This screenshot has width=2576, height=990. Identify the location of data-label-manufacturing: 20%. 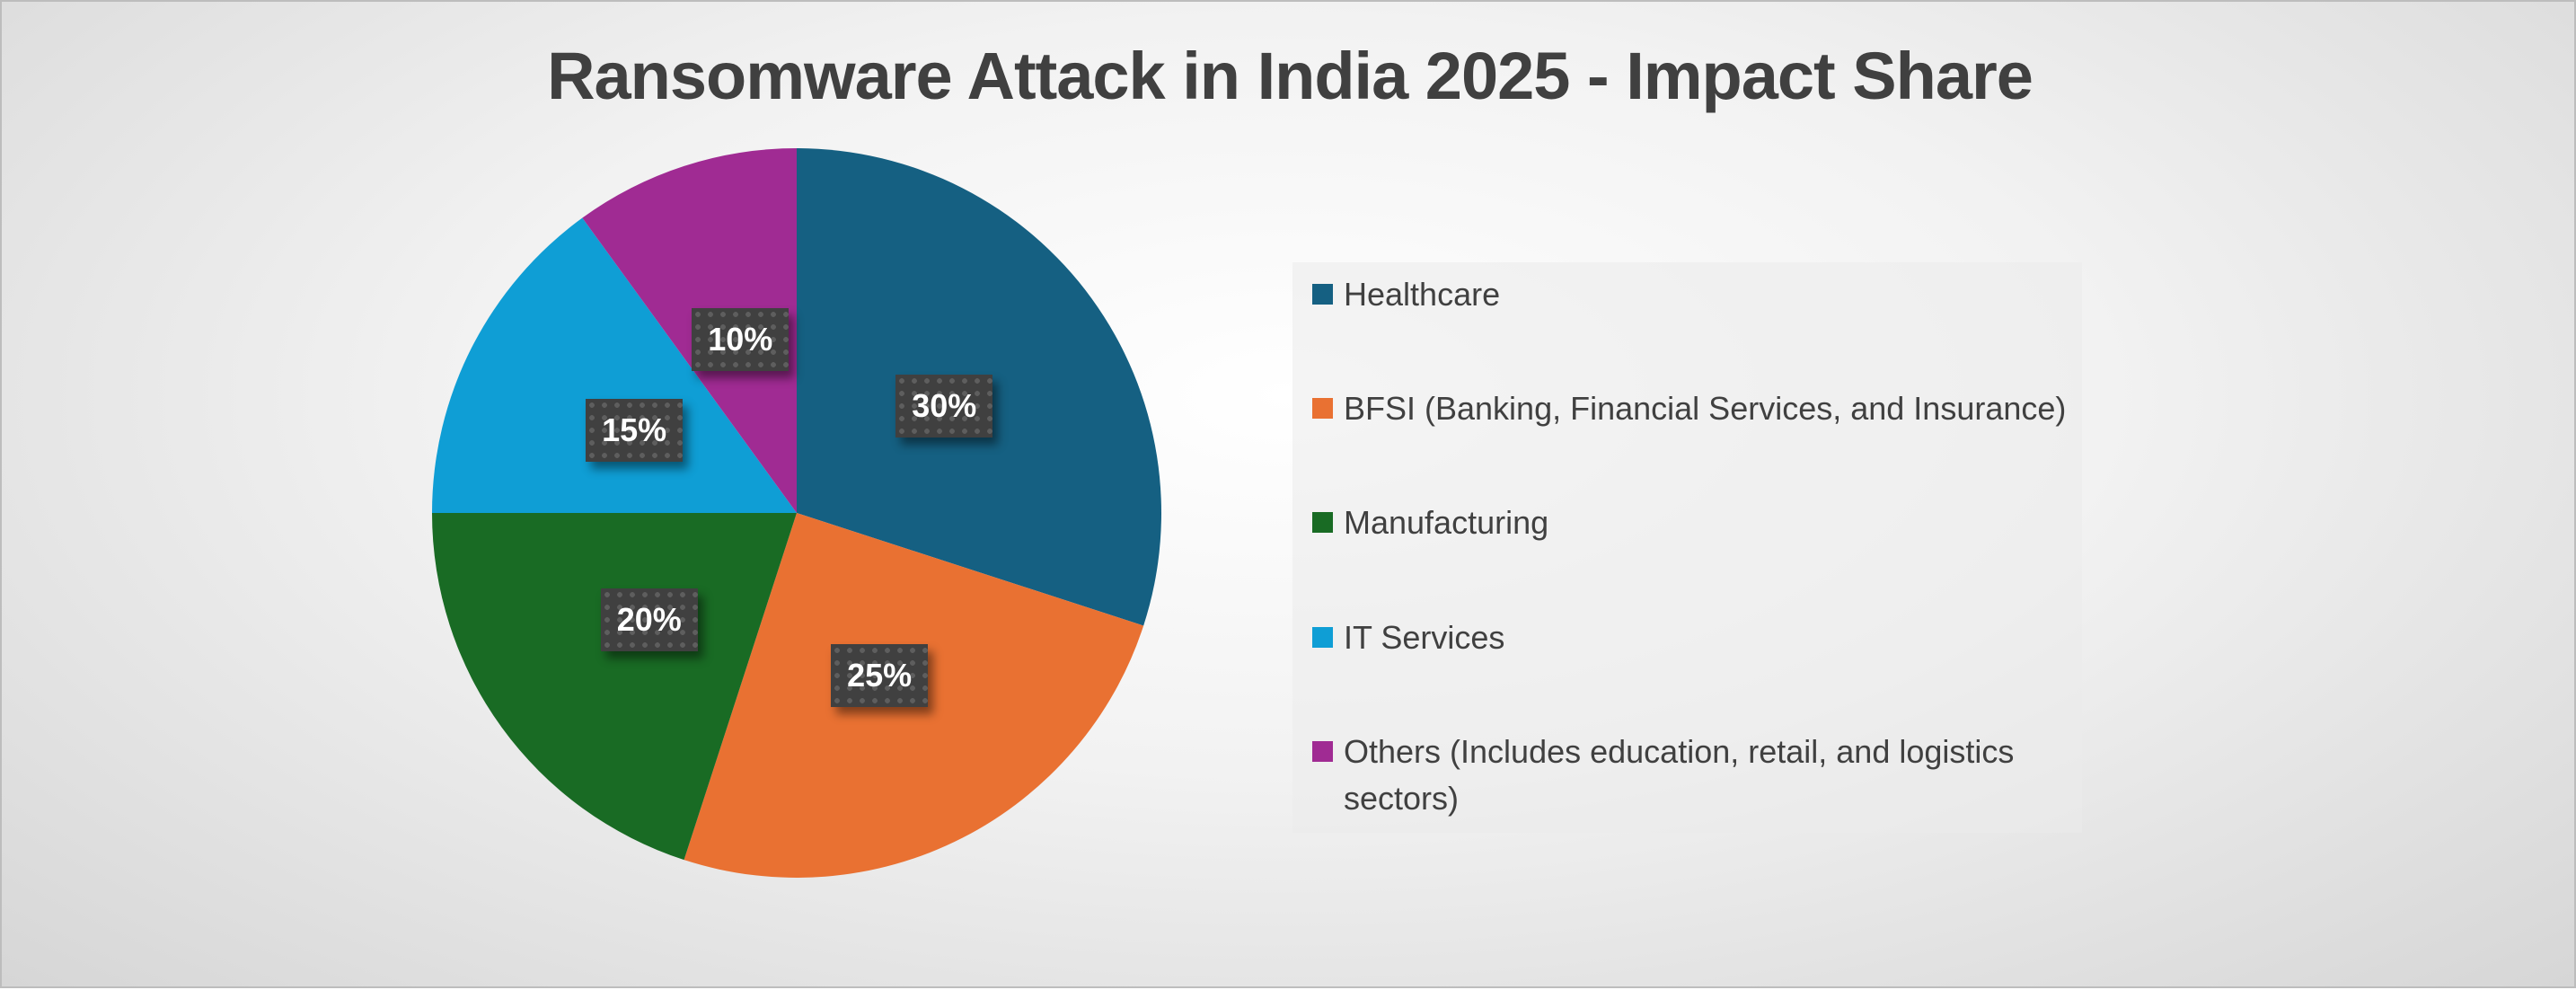
(649, 620).